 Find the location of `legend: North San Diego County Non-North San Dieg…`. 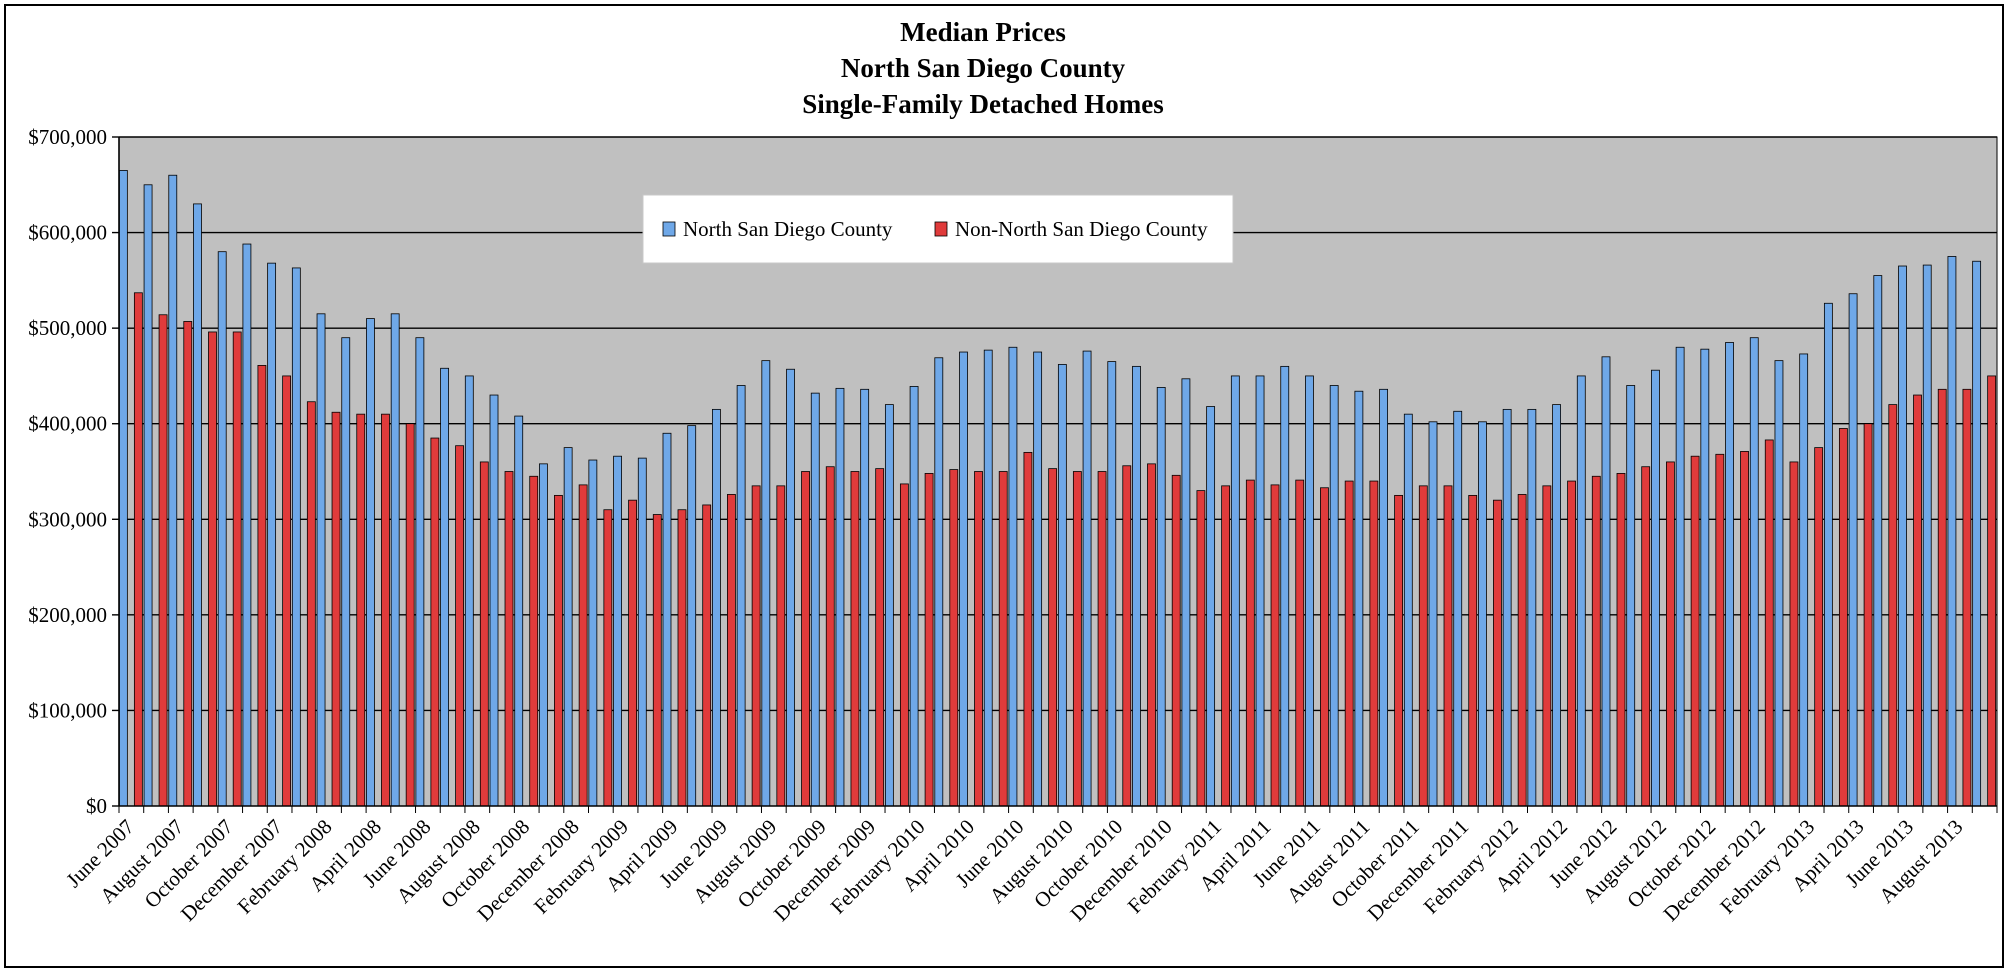

legend: North San Diego County Non-North San Dieg… is located at coordinates (938, 229).